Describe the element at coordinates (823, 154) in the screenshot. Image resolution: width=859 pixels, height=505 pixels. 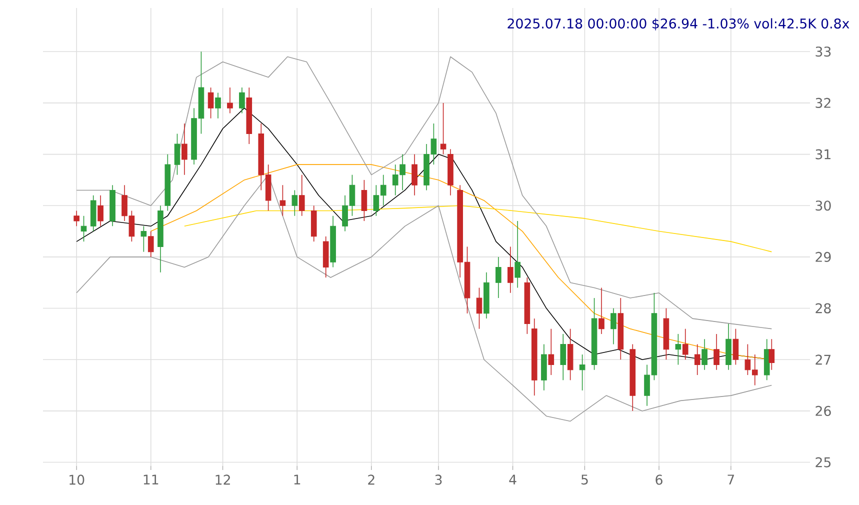
I see `y-tick-label: 31` at that location.